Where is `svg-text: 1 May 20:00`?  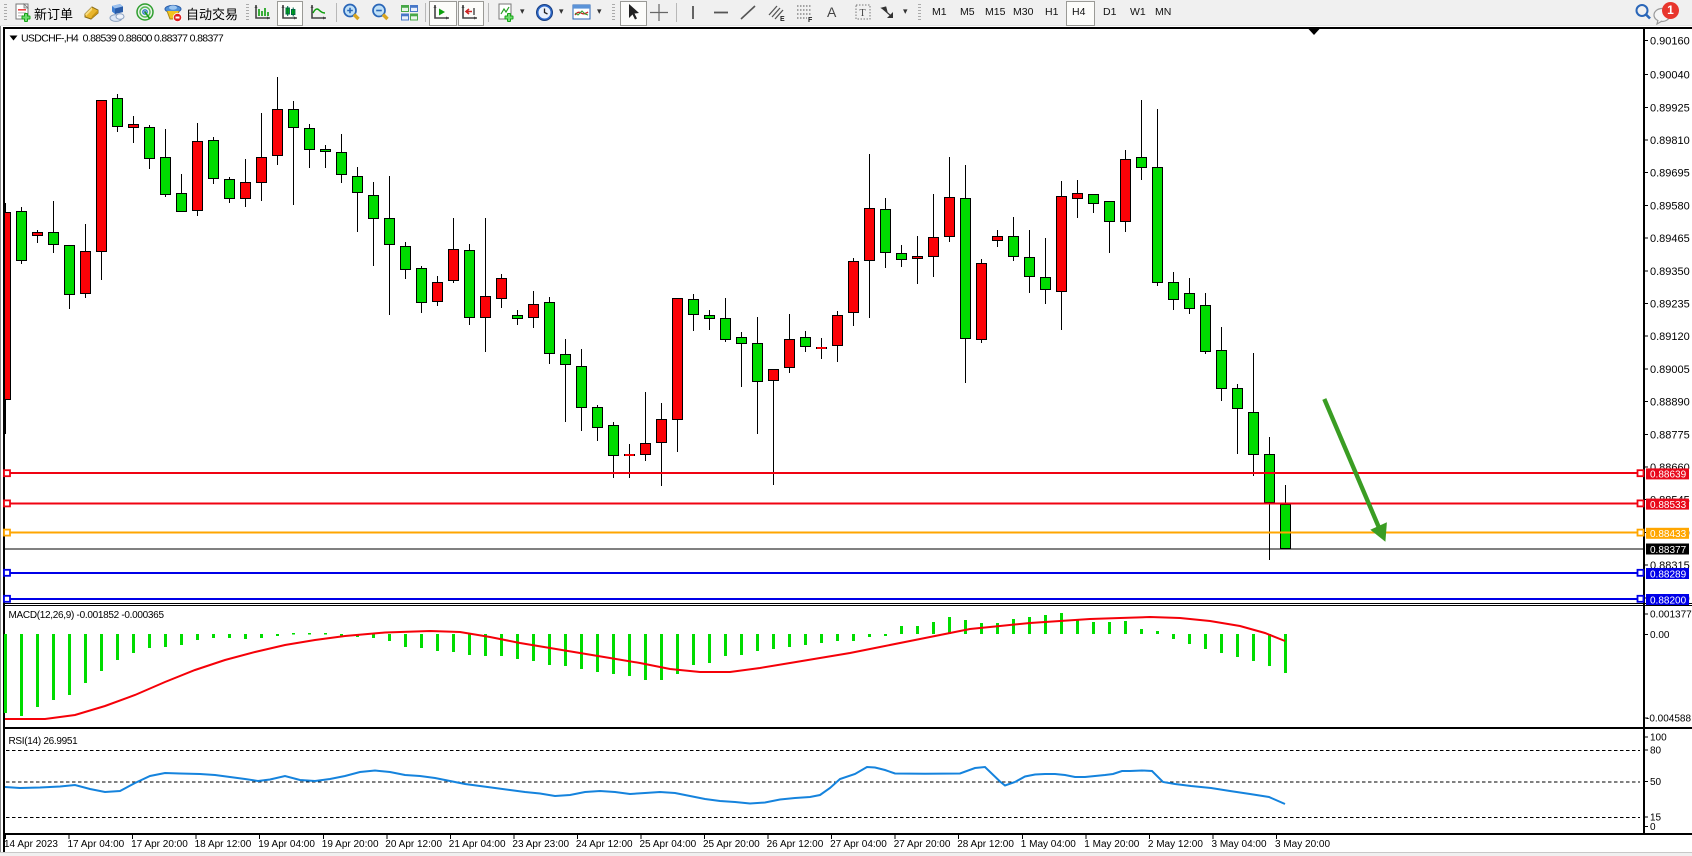 svg-text: 1 May 20:00 is located at coordinates (1111, 844).